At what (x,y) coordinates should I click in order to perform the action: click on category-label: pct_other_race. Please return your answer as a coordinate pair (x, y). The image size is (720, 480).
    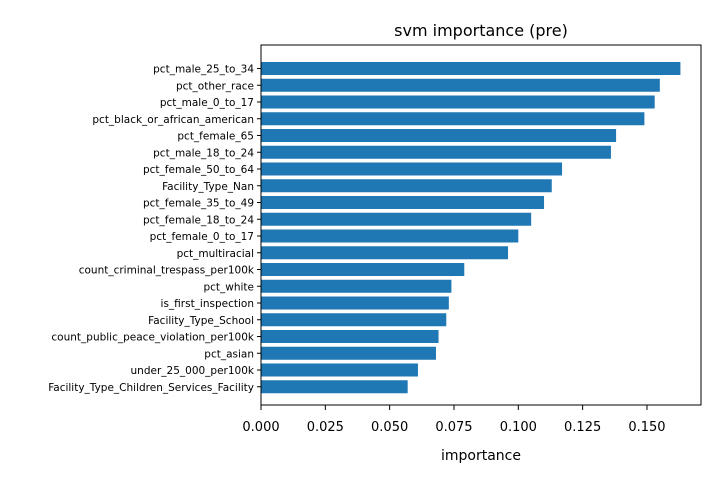
    Looking at the image, I should click on (215, 86).